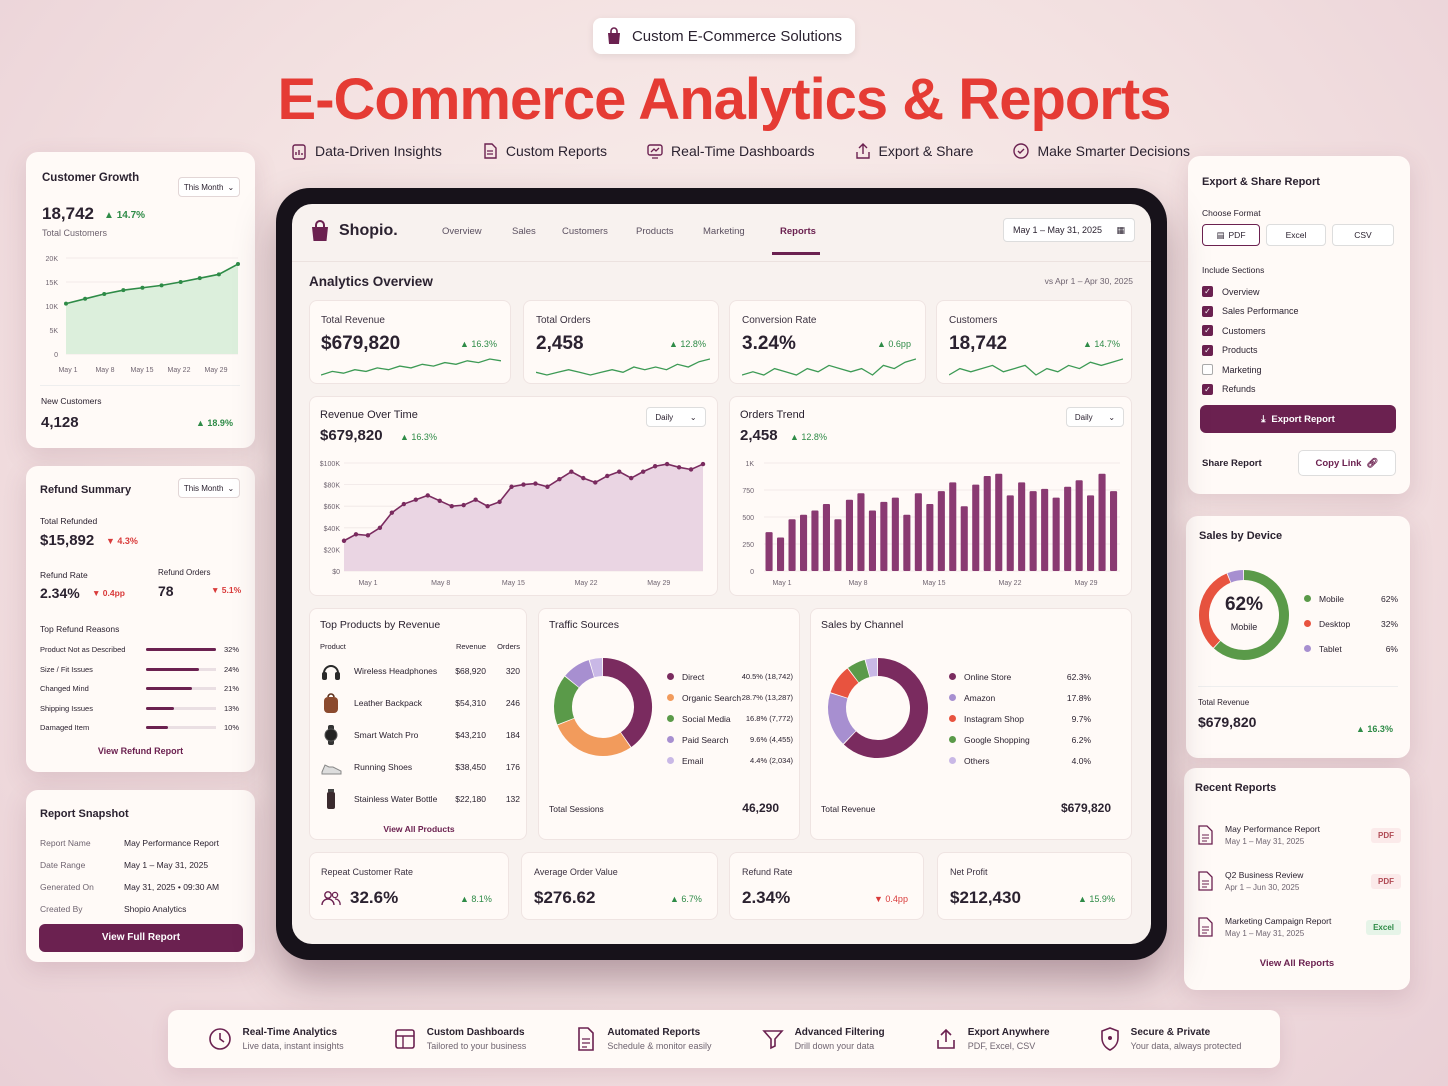 Image resolution: width=1448 pixels, height=1086 pixels. Describe the element at coordinates (1260, 311) in the screenshot. I see `section-label: Sales Performance` at that location.